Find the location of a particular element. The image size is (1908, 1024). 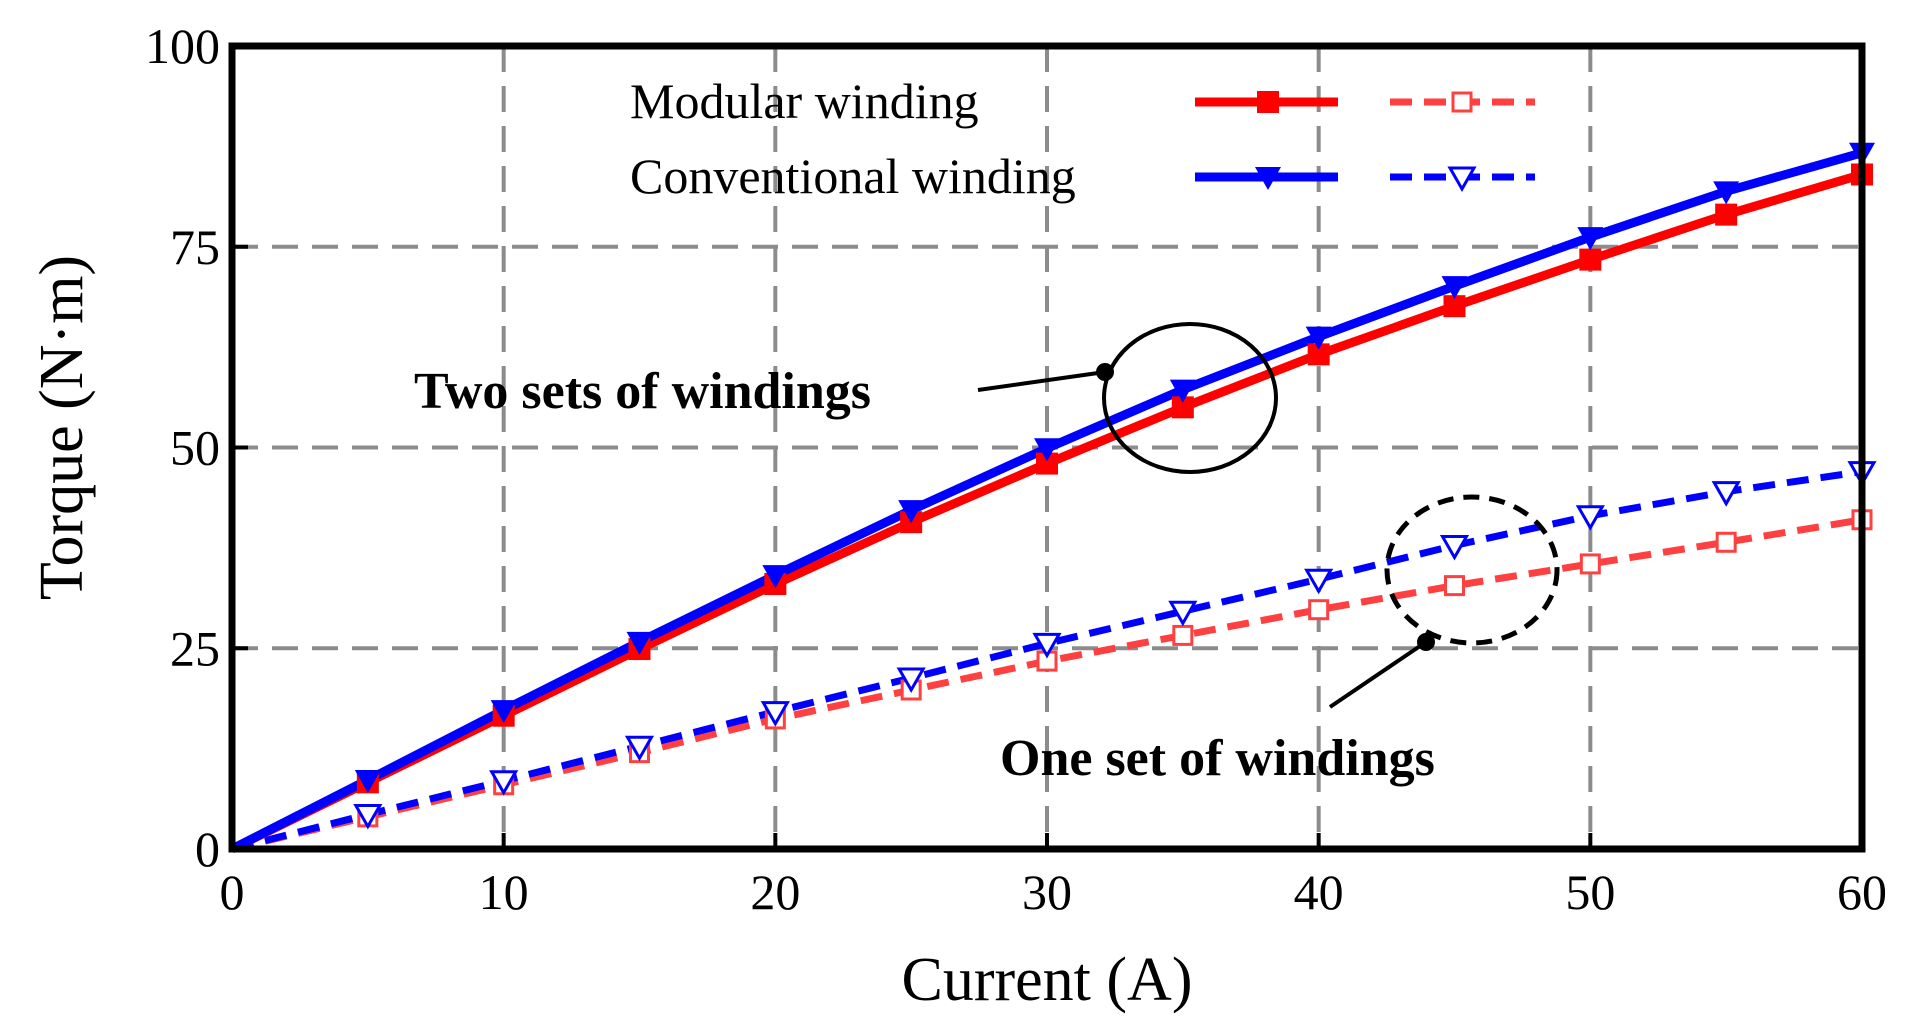

two-sets-pointer-dot is located at coordinates (1105, 372).